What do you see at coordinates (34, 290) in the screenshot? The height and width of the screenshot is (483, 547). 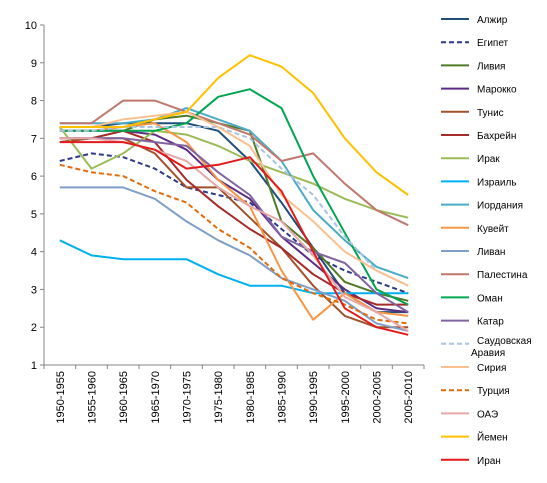 I see `y-tick-label: 3` at bounding box center [34, 290].